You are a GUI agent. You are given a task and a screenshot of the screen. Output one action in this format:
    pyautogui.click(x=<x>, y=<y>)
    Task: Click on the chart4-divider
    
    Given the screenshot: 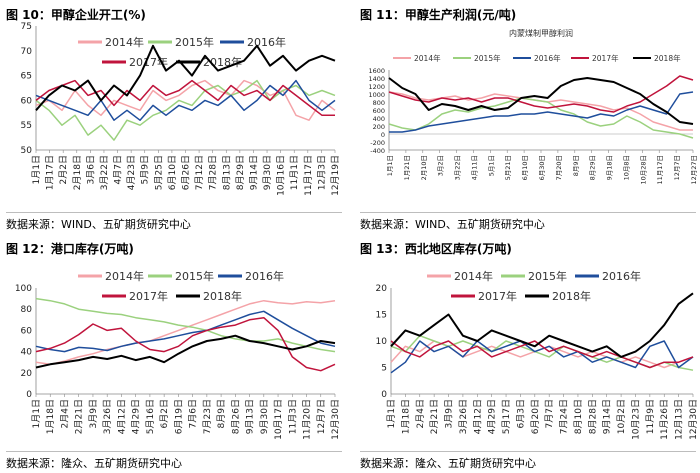 What is the action you would take?
    pyautogui.click(x=528, y=451)
    